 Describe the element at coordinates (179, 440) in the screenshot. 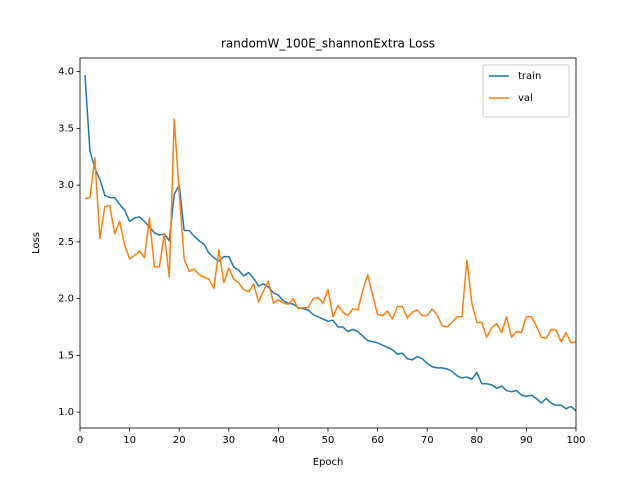

I see `x-tick-label: 20` at that location.